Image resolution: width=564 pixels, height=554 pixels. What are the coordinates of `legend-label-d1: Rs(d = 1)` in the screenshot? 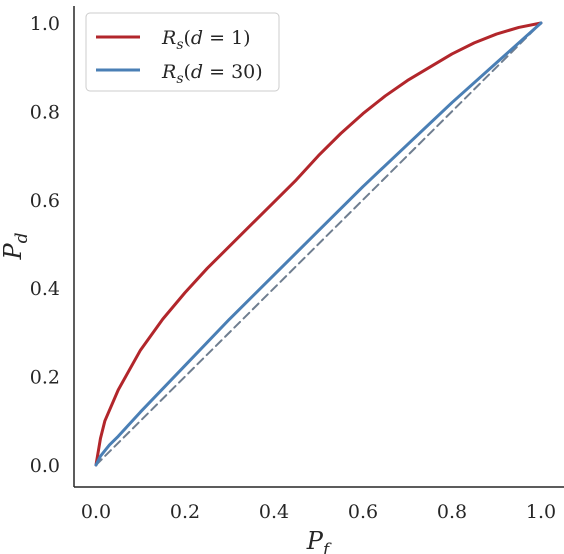 It's located at (206, 40).